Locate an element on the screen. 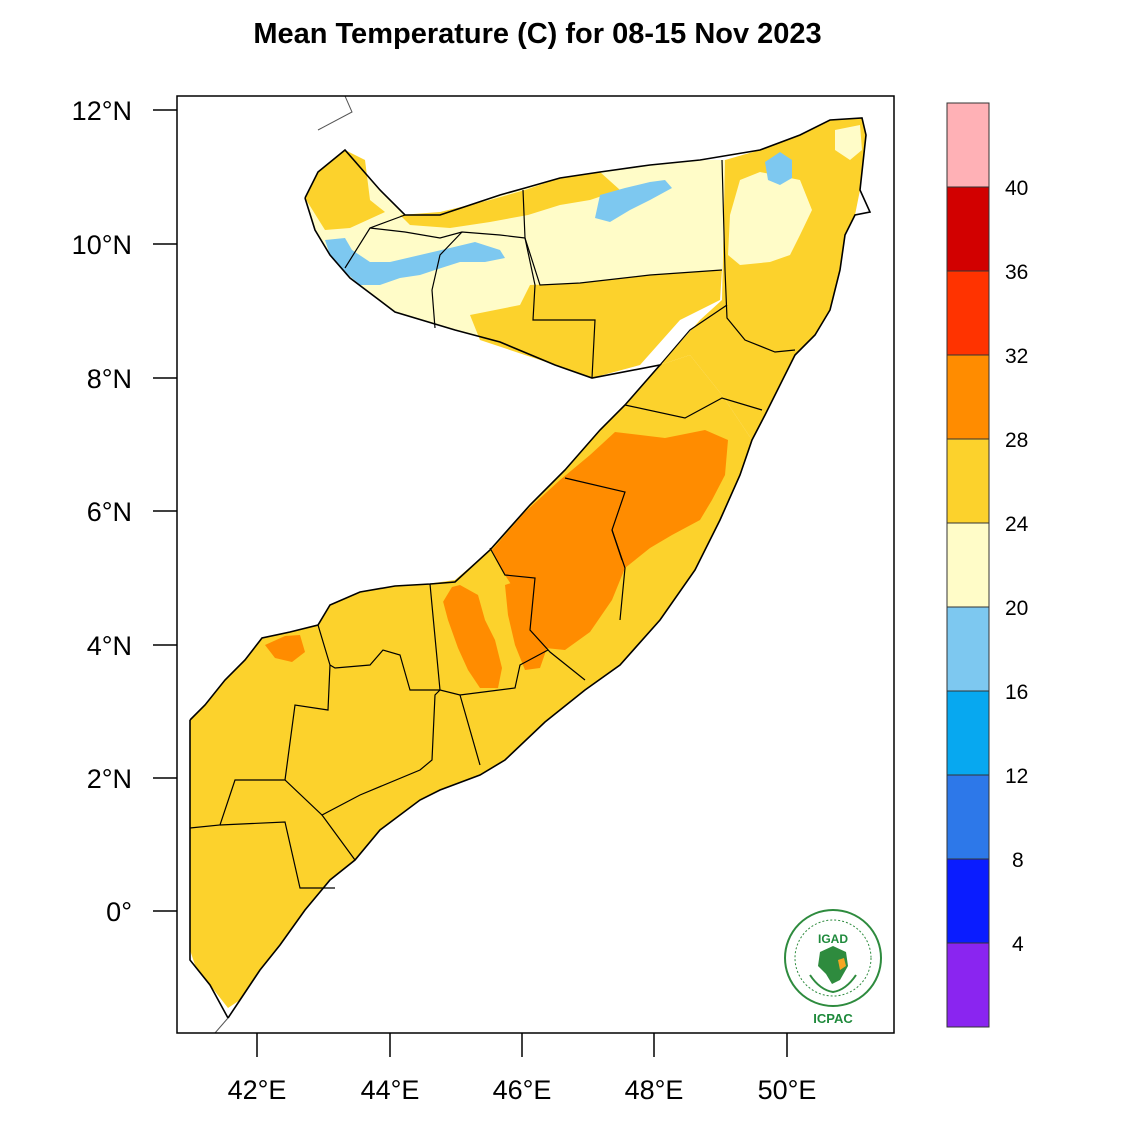 The height and width of the screenshot is (1125, 1125). colorbar-labels: 40 36 32 28 24 20 16 12 8 4 is located at coordinates (1017, 566).